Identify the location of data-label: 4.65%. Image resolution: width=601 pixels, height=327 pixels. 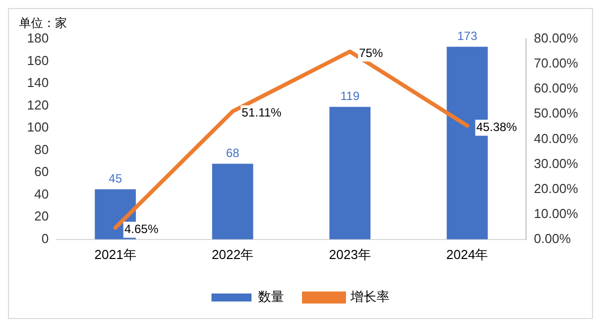
(141, 229).